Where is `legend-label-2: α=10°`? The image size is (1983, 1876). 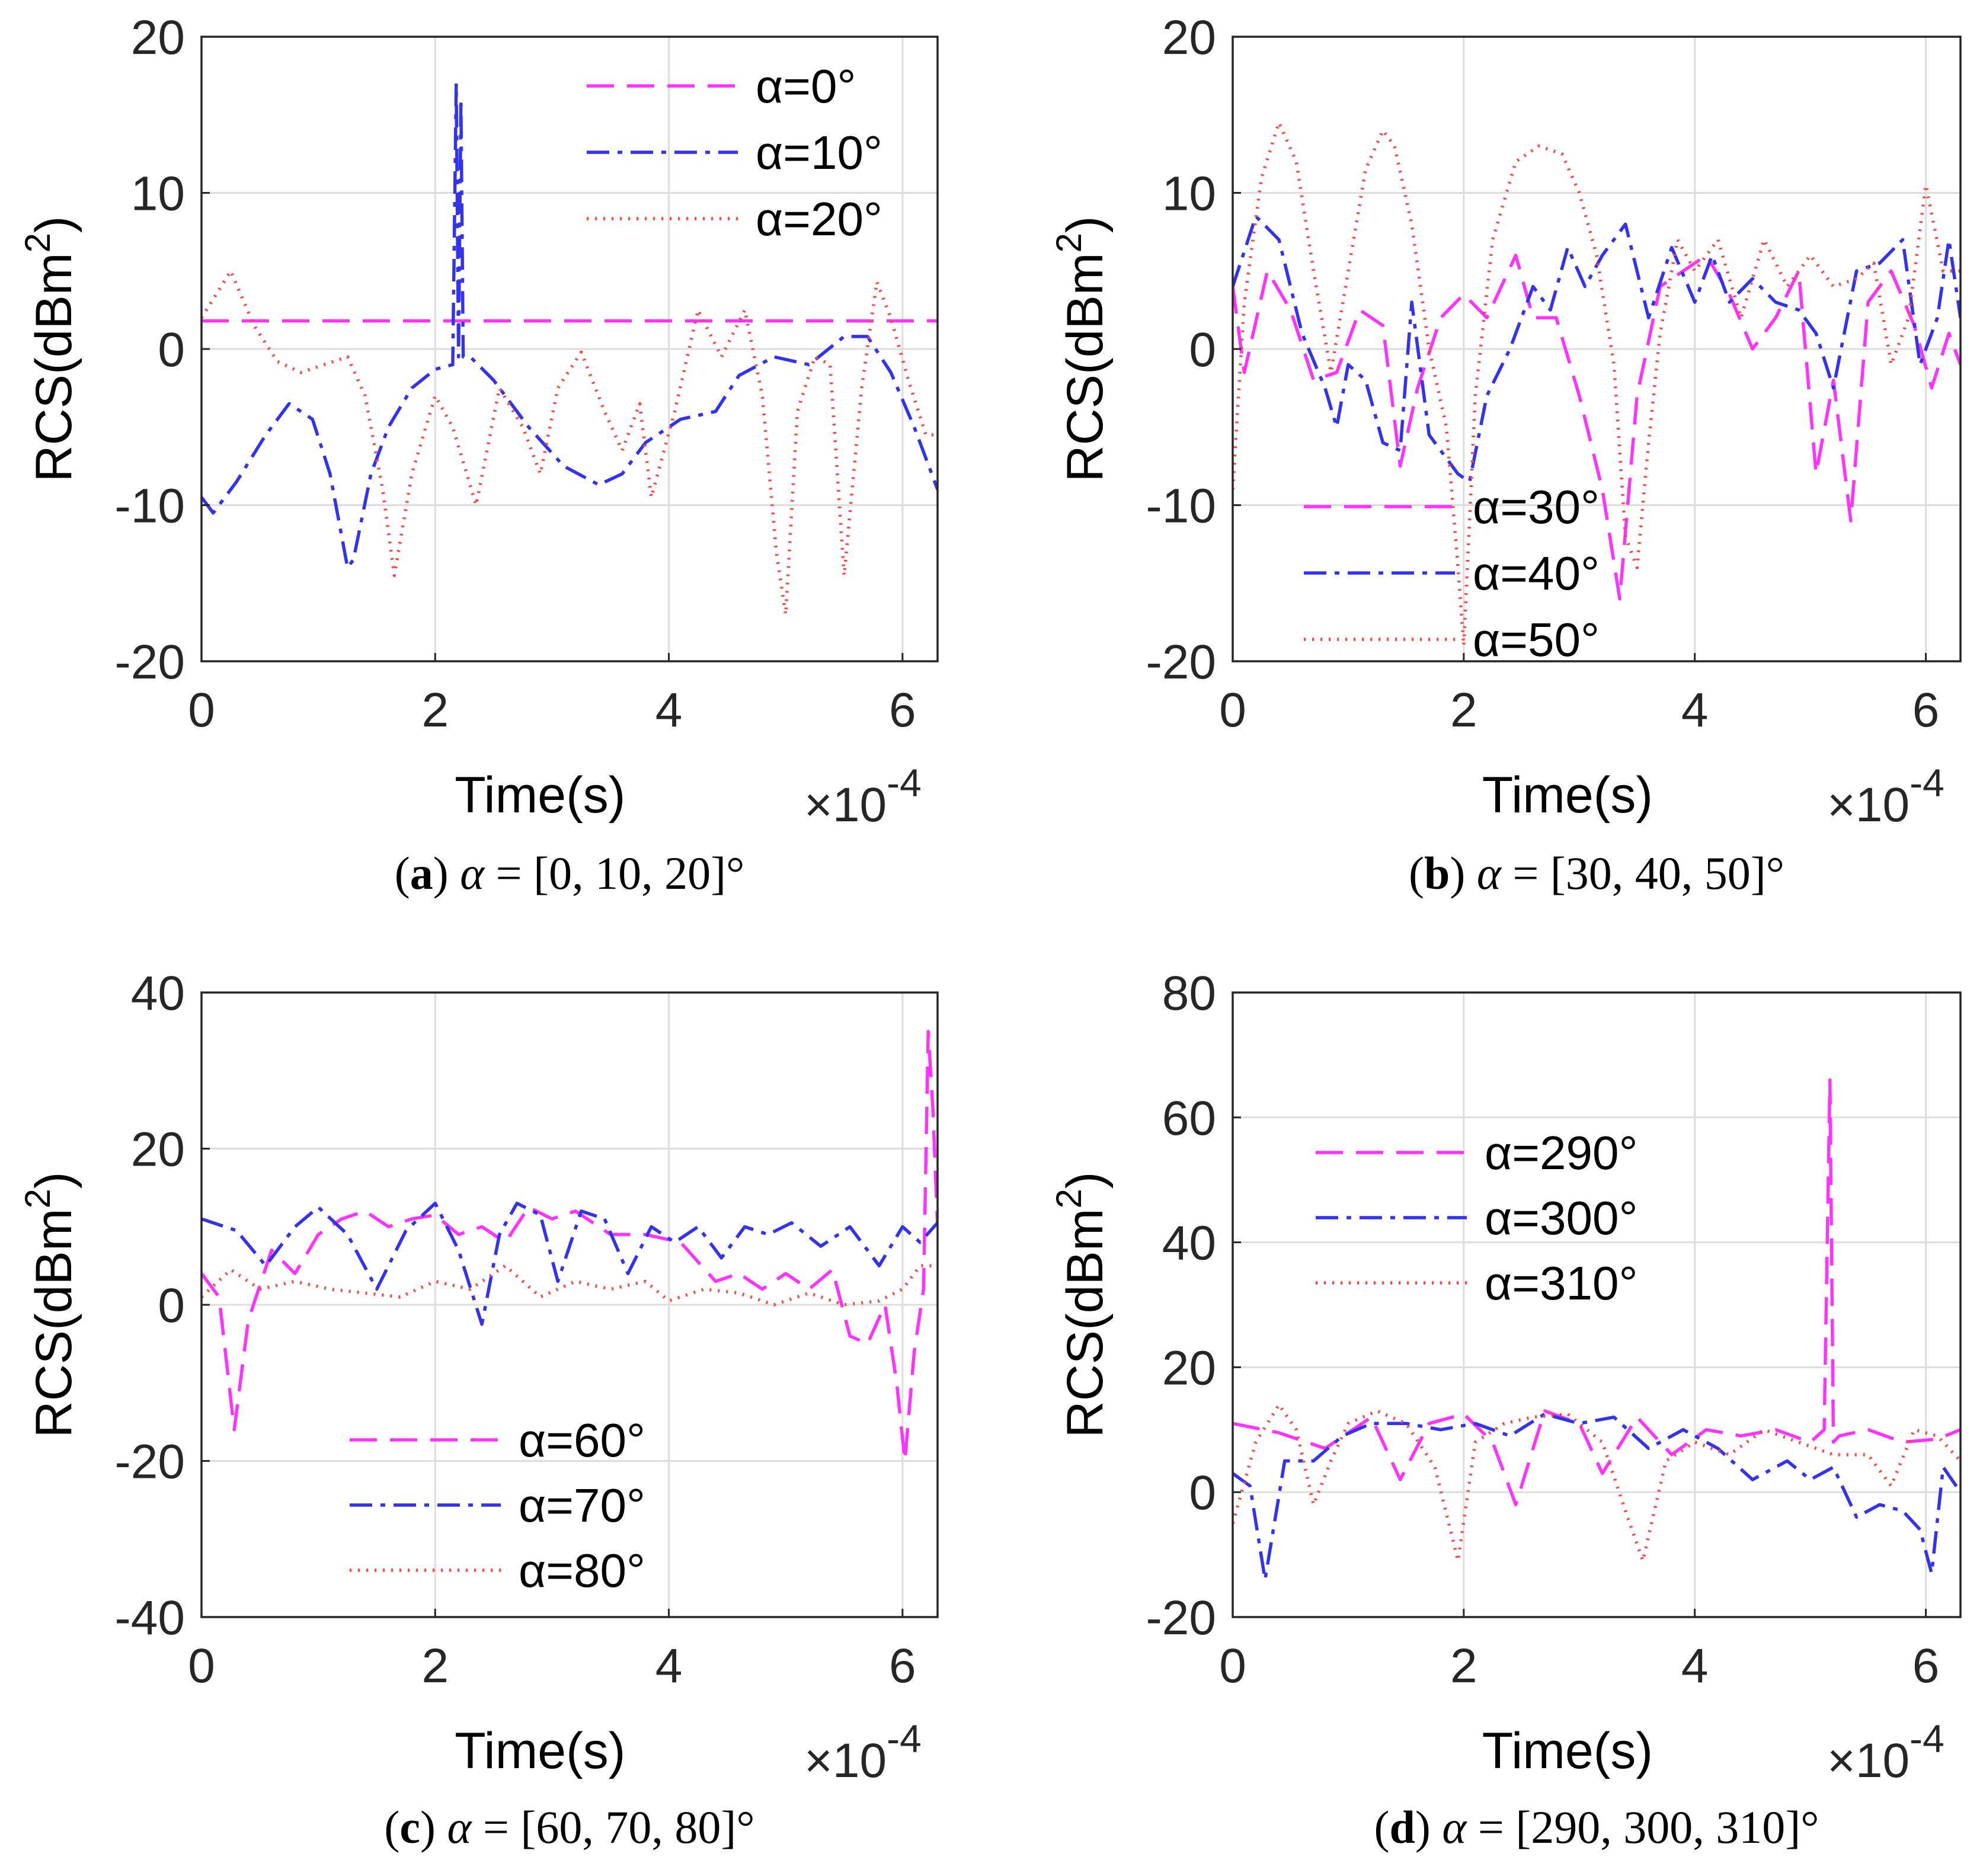 legend-label-2: α=10° is located at coordinates (819, 152).